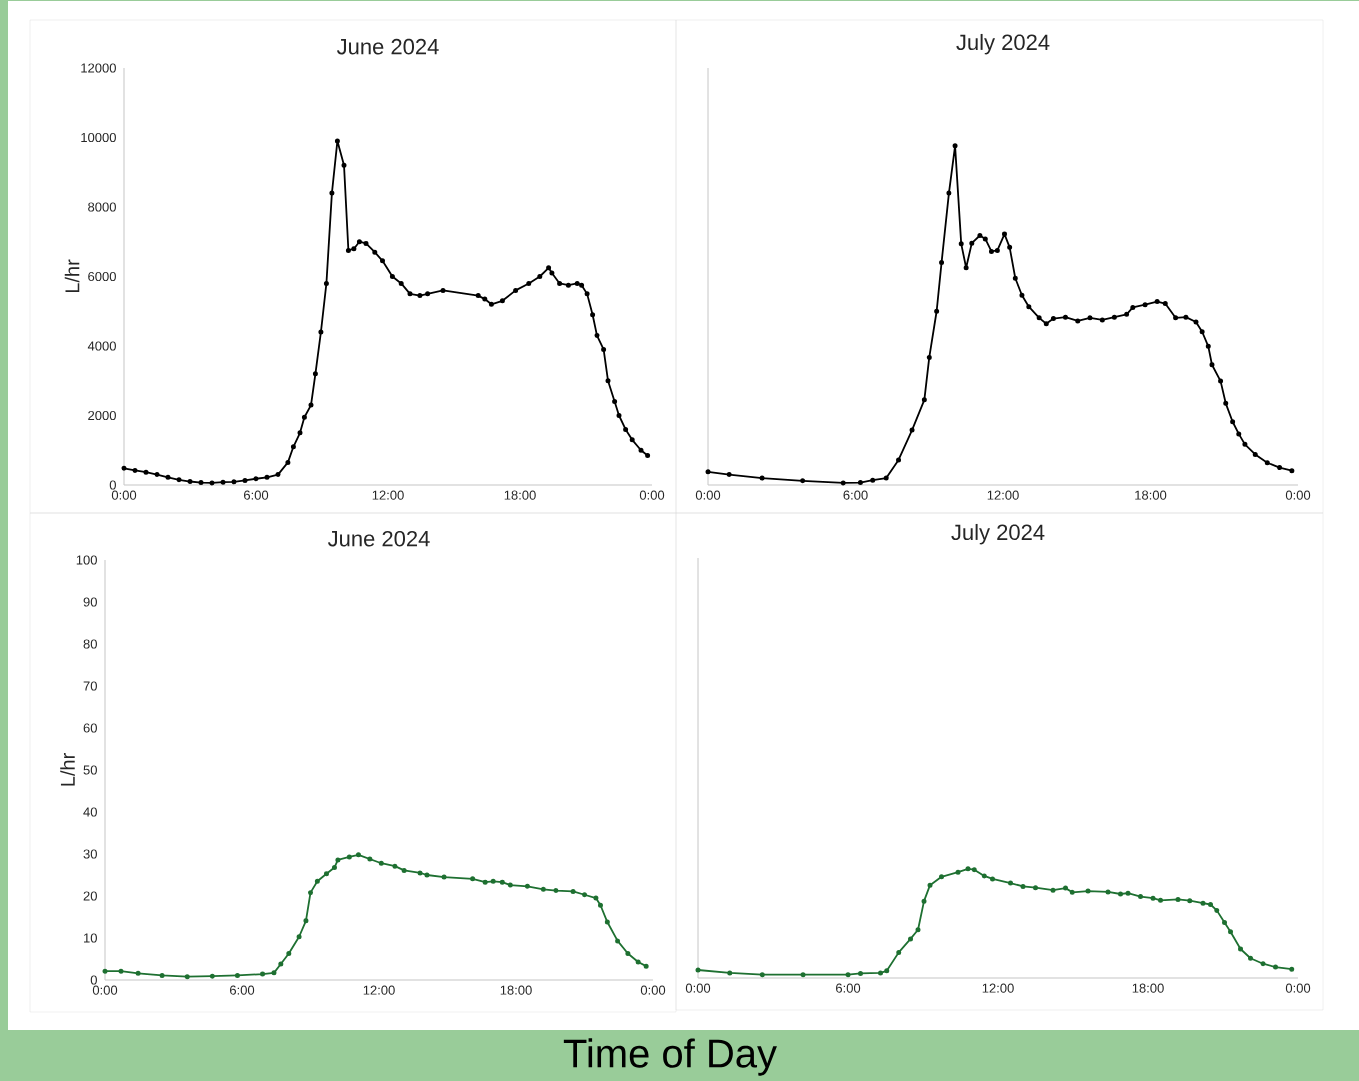  What do you see at coordinates (98, 68) in the screenshot?
I see `y-tick-label: 12000` at bounding box center [98, 68].